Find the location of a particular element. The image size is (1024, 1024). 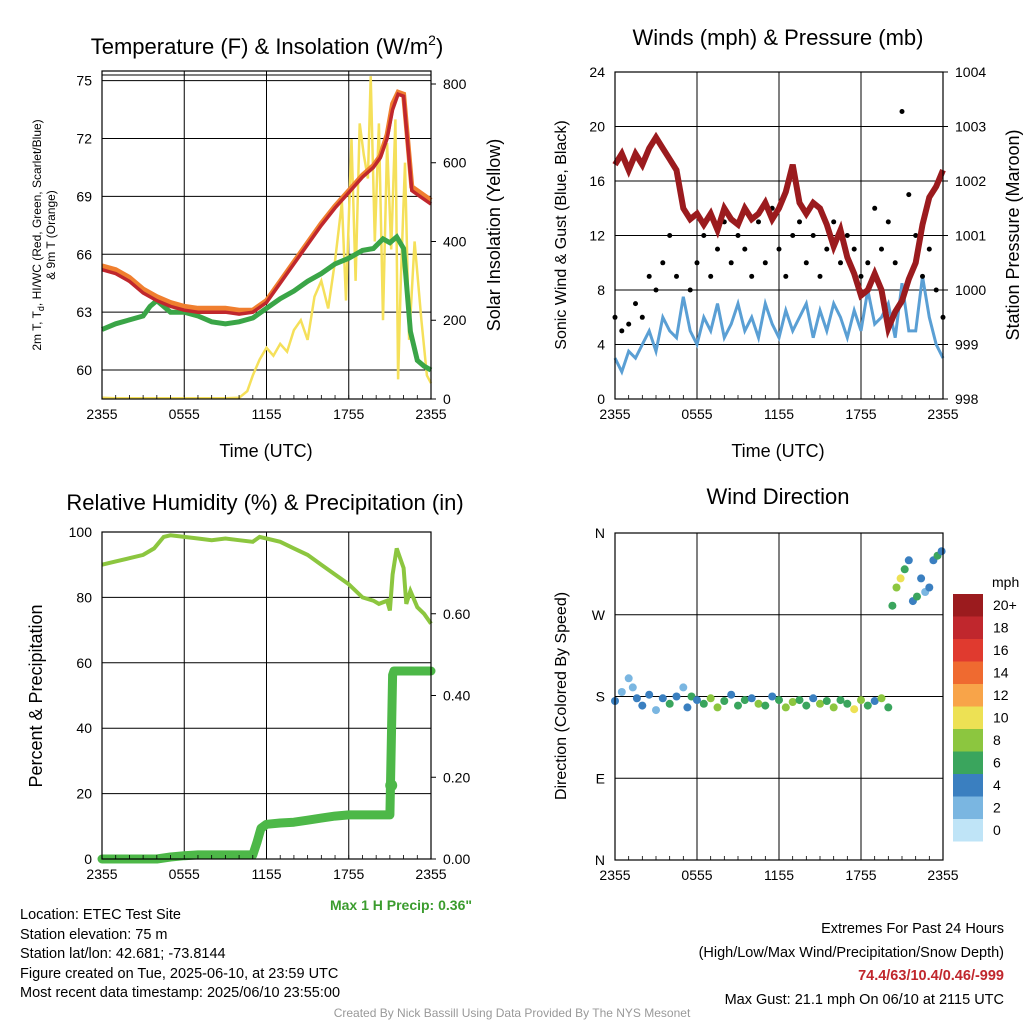

winds-y2-tick-label: 1001 is located at coordinates (970, 236).